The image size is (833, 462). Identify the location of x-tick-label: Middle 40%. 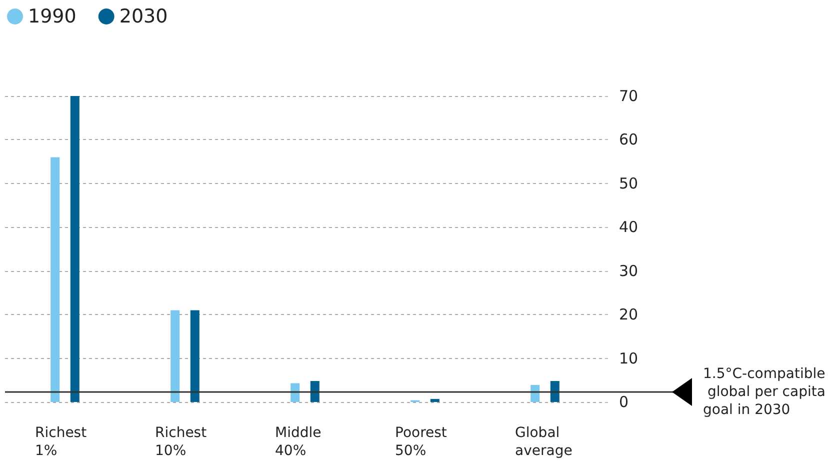
(300, 442).